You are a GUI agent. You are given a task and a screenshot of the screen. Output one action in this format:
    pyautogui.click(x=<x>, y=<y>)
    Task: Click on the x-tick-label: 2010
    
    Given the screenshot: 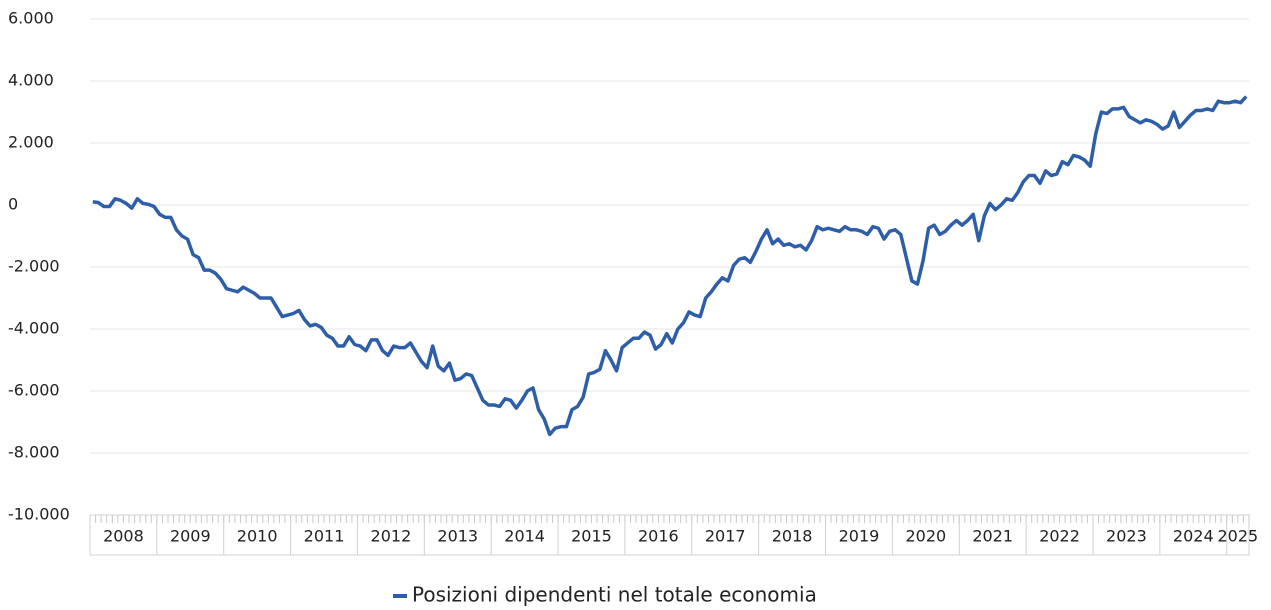 What is the action you would take?
    pyautogui.click(x=257, y=536)
    